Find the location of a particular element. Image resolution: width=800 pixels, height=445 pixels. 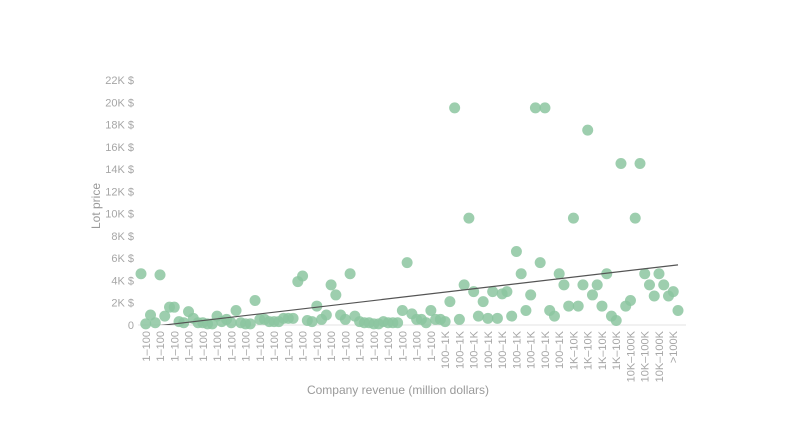

y-tick-label: 16K $ is located at coordinates (119, 148).